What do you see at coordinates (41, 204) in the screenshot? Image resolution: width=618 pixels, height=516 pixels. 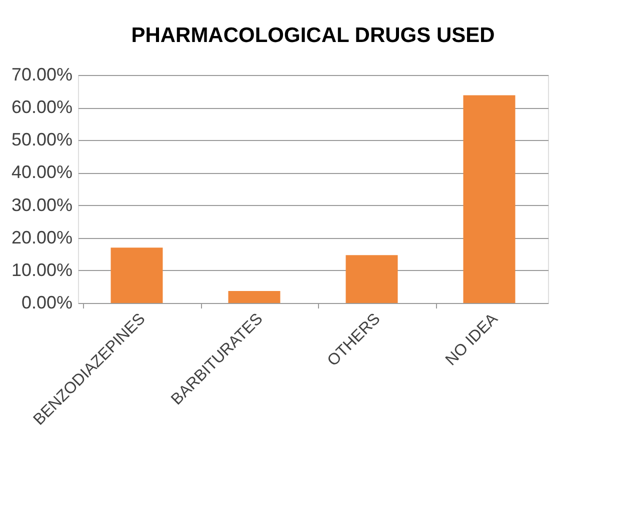 I see `y-tick-label: 30.00%` at bounding box center [41, 204].